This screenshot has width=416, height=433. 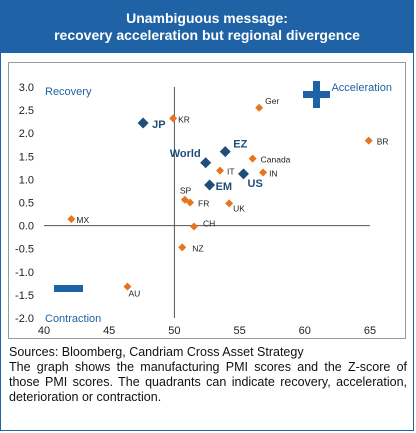 I want to click on point-label-nz: NZ, so click(x=197, y=248).